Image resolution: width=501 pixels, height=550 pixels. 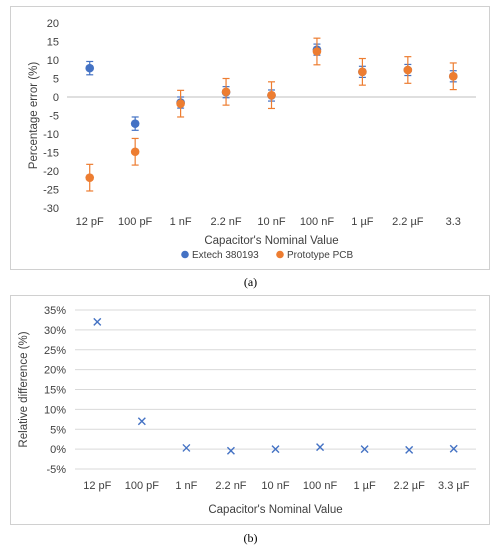 I want to click on legend-label: Extech 380193, so click(x=225, y=255).